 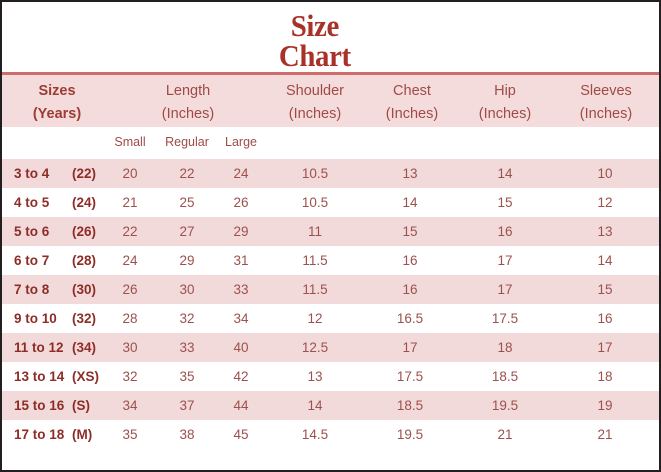 What do you see at coordinates (330, 173) in the screenshot?
I see `table-row: 3 to 4 (22) 20 22 24 10.5 13 14 10` at bounding box center [330, 173].